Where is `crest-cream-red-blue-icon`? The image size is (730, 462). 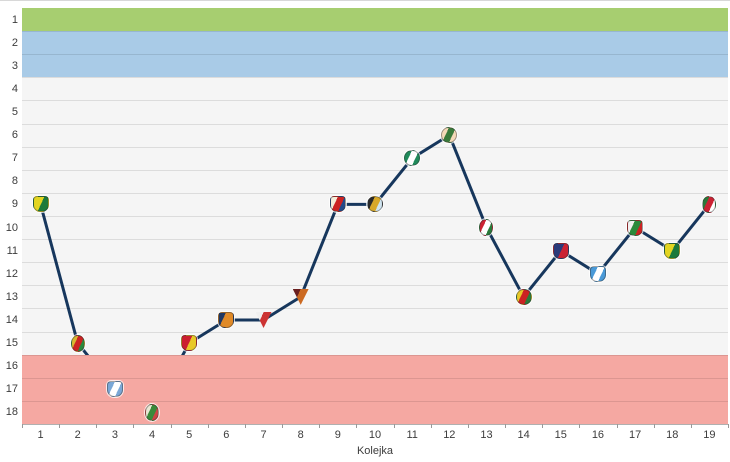
crest-cream-red-blue-icon is located at coordinates (337, 204).